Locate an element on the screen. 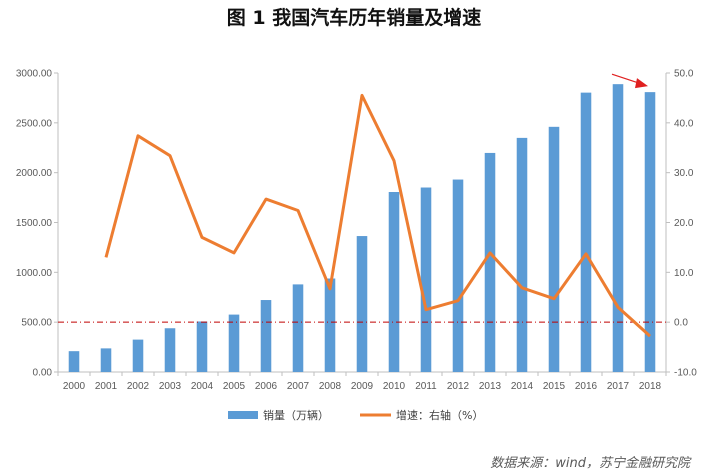 Image resolution: width=708 pixels, height=476 pixels. bar-2009 is located at coordinates (362, 304).